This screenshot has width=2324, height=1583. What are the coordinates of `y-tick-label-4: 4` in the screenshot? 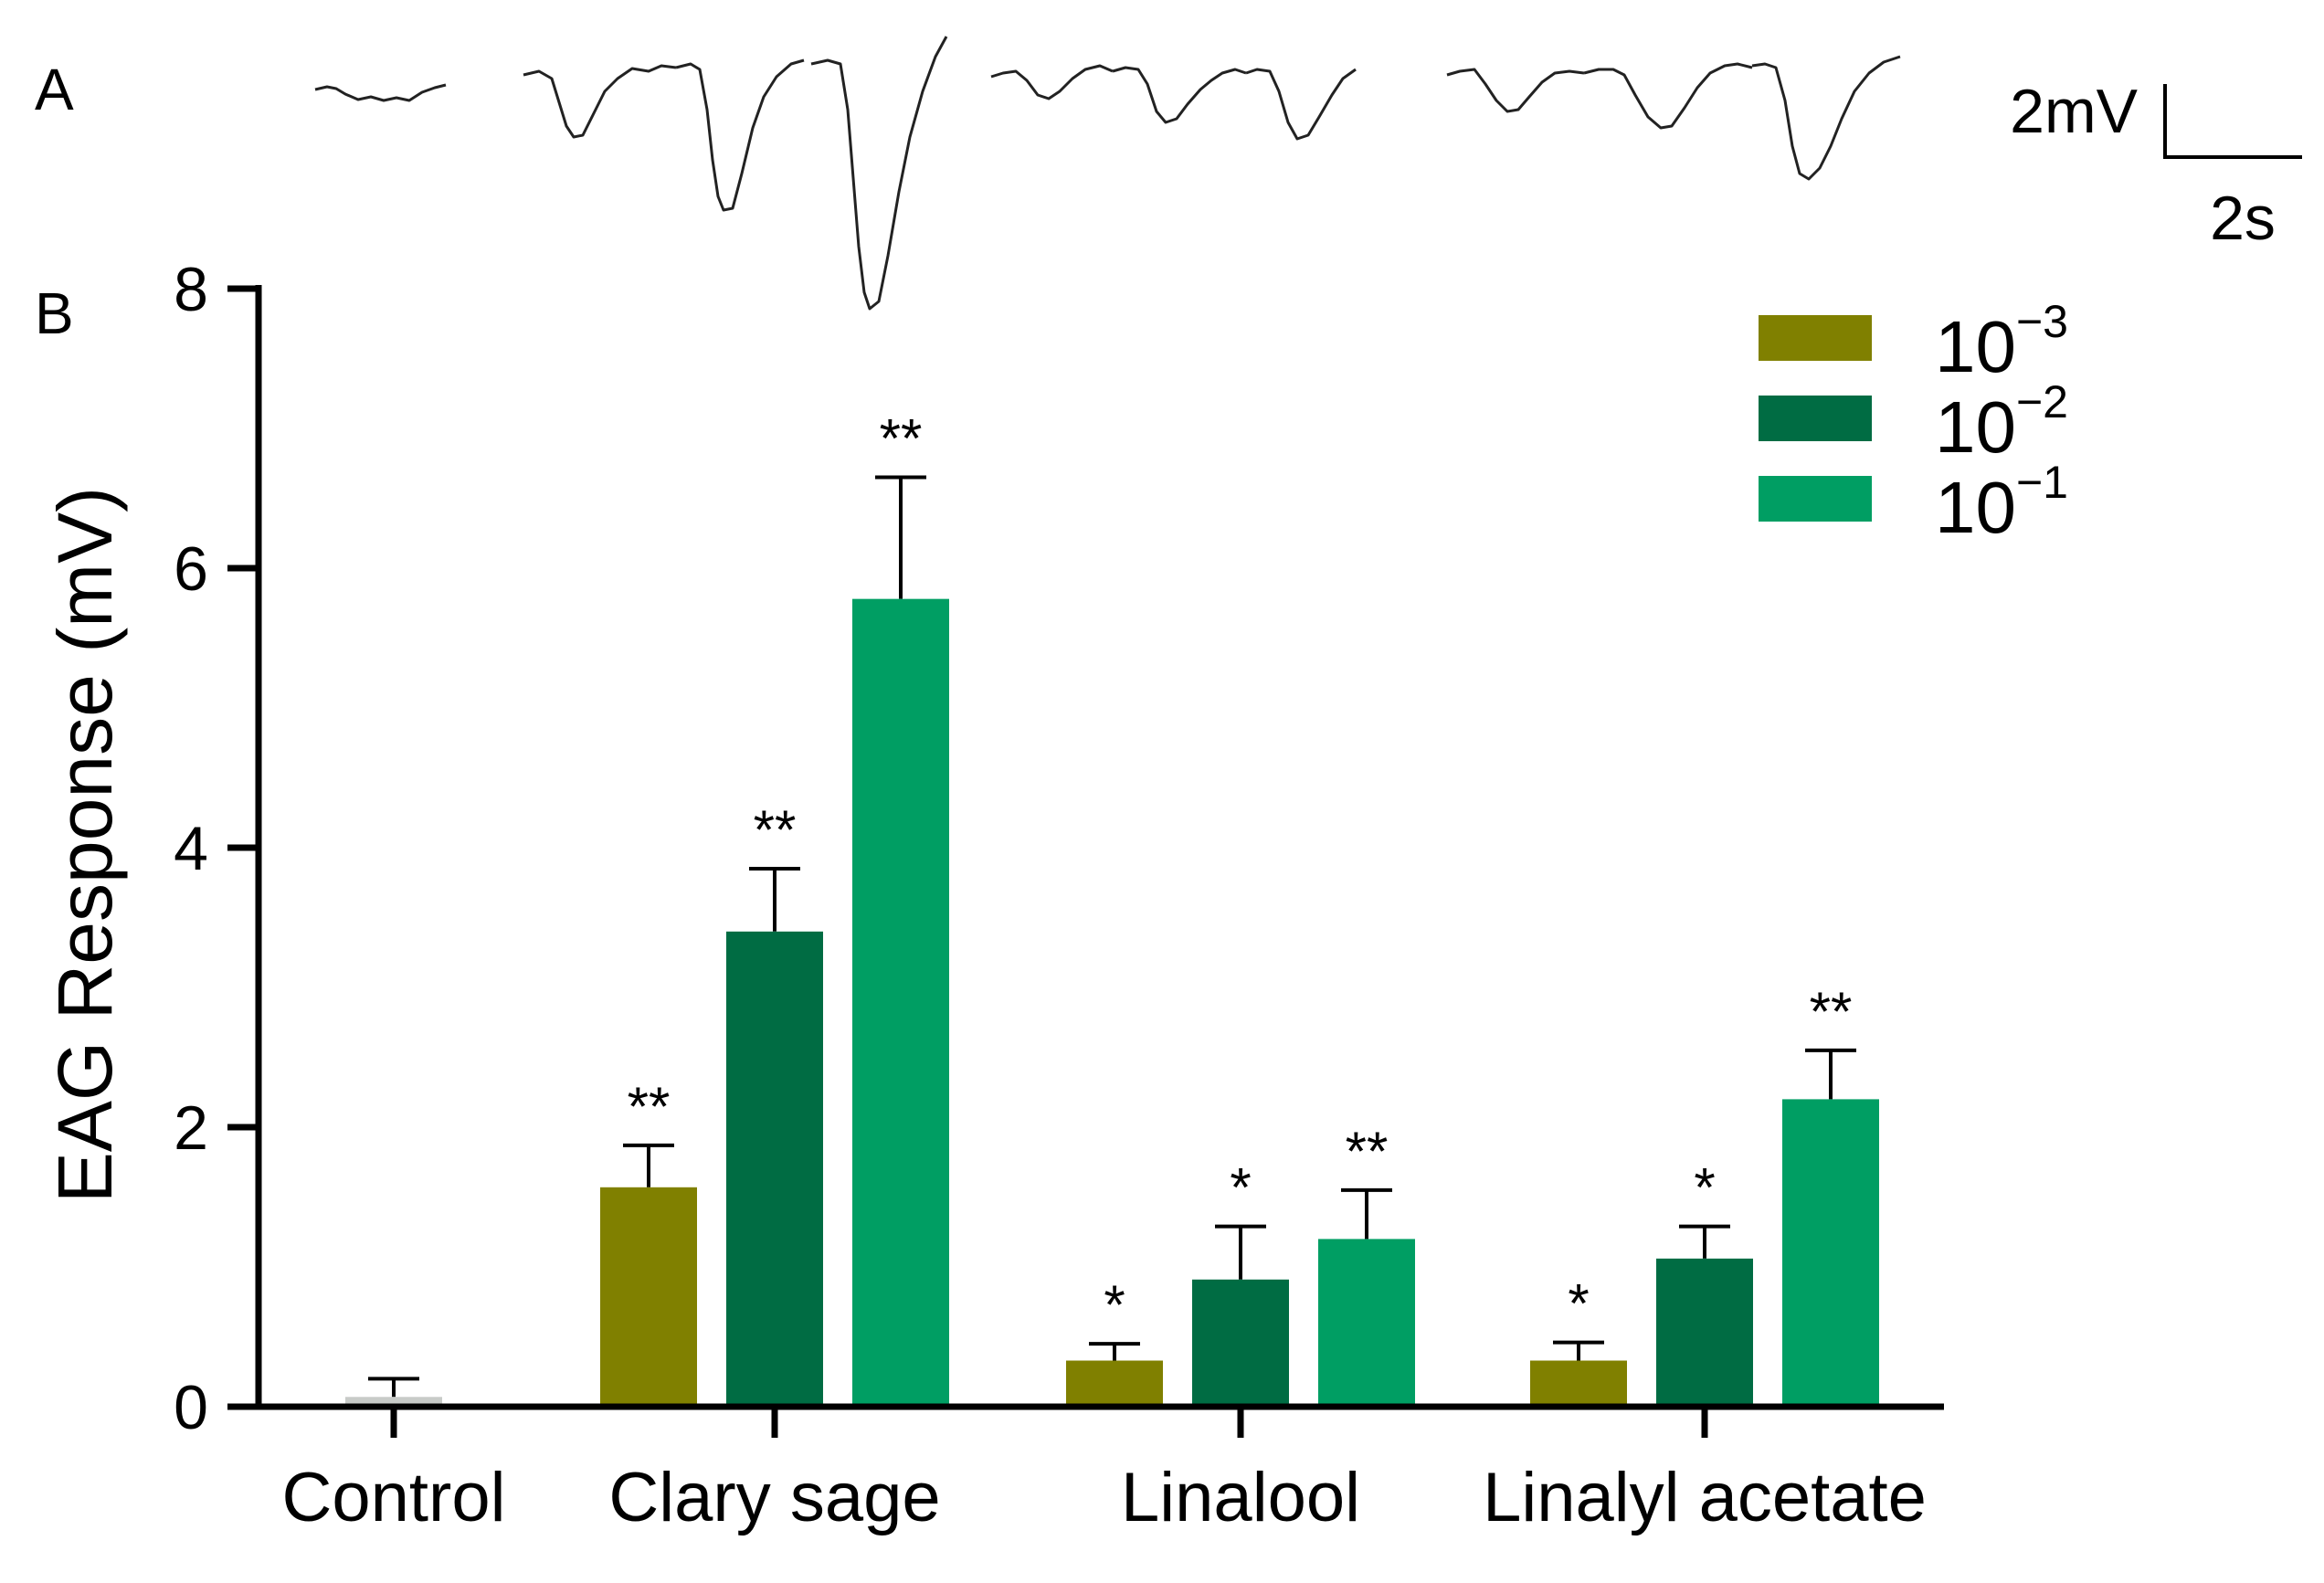 It's located at (191, 848).